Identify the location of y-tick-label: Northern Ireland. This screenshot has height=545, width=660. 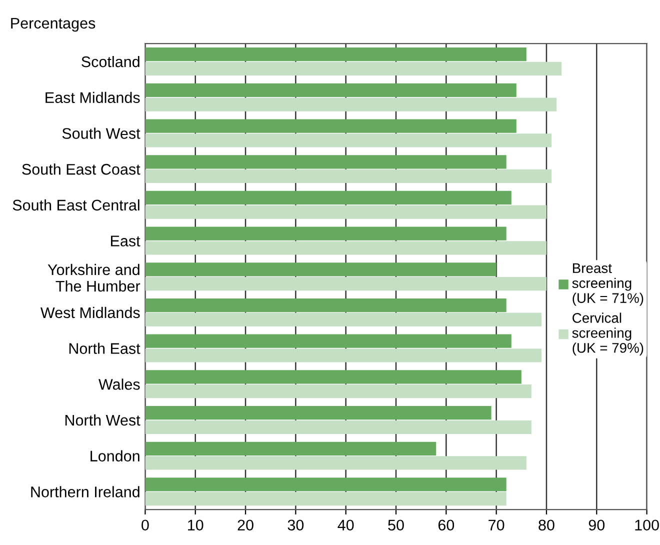
(85, 492).